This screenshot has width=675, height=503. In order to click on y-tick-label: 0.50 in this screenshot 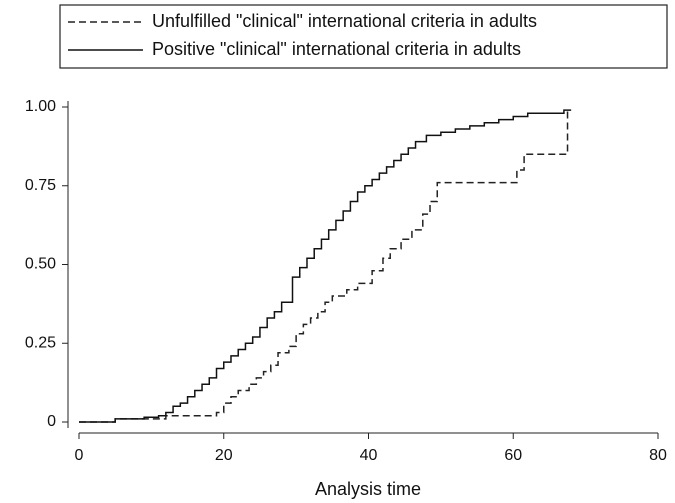, I will do `click(40, 264)`.